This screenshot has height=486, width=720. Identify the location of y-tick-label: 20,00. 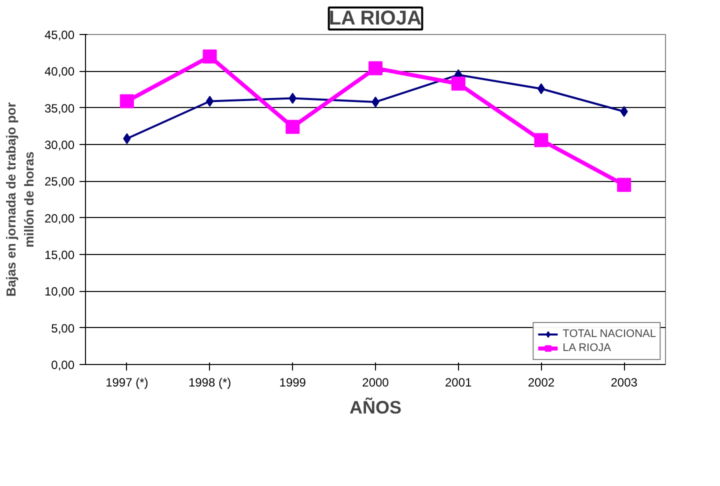
(59, 218).